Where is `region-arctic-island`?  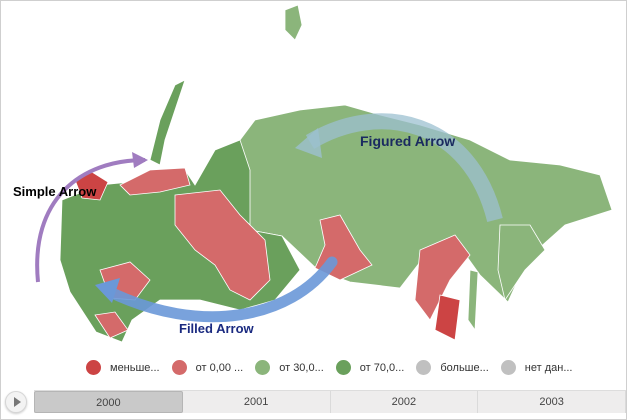
region-arctic-island is located at coordinates (293, 22).